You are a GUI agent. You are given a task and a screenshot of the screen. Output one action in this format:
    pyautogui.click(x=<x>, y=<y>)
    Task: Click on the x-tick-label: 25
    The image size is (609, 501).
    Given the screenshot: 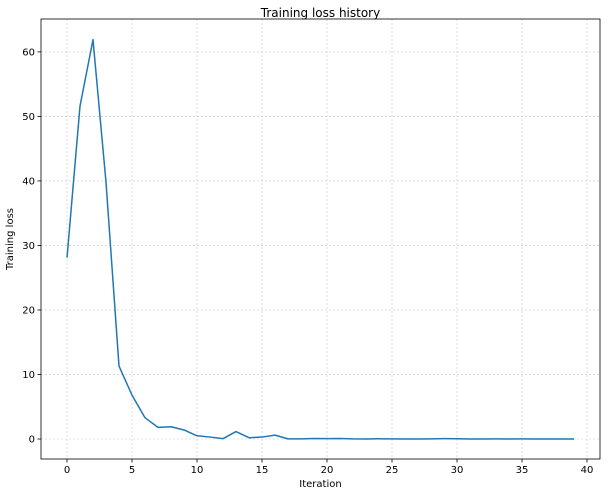 What is the action you would take?
    pyautogui.click(x=392, y=470)
    